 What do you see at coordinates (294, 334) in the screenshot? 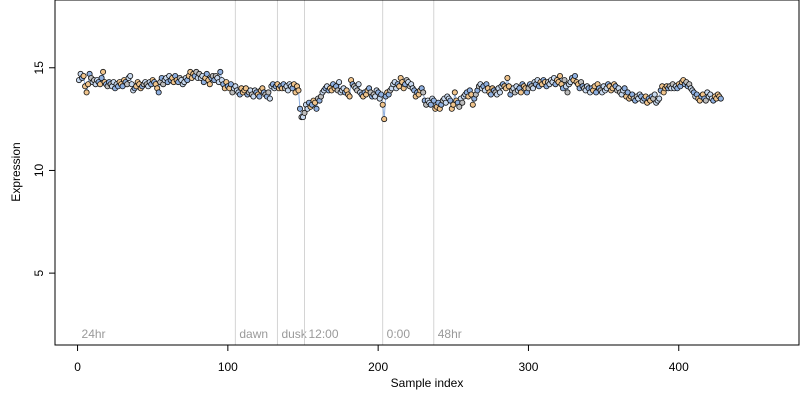
I see `phase-label: dusk` at bounding box center [294, 334].